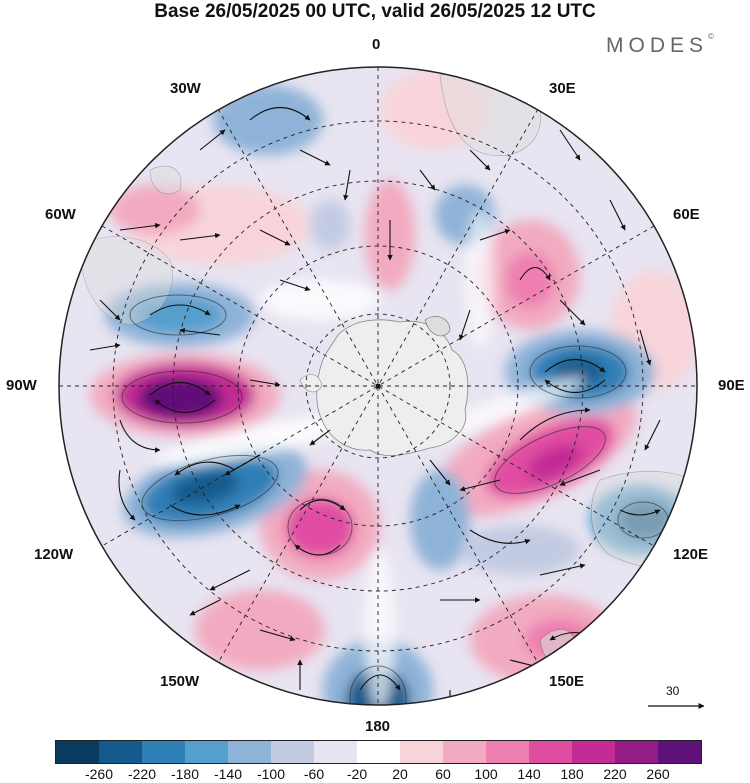  I want to click on colorbar-tick-label: -60, so click(314, 774).